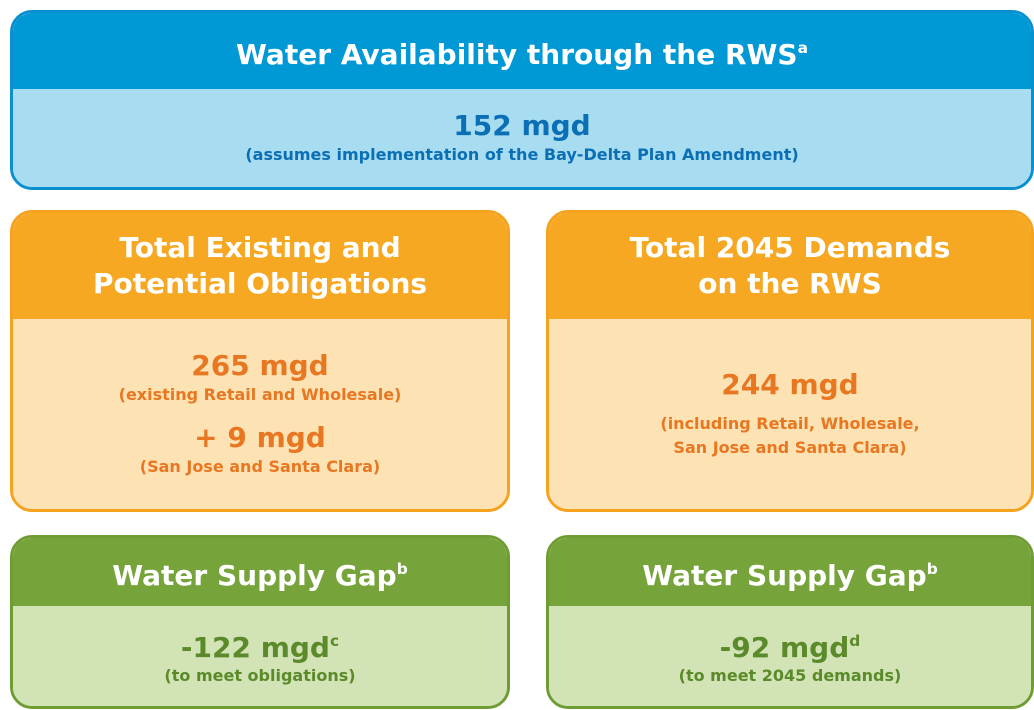 Image resolution: width=1034 pixels, height=710 pixels. I want to click on value: -122 mgdc, so click(260, 644).